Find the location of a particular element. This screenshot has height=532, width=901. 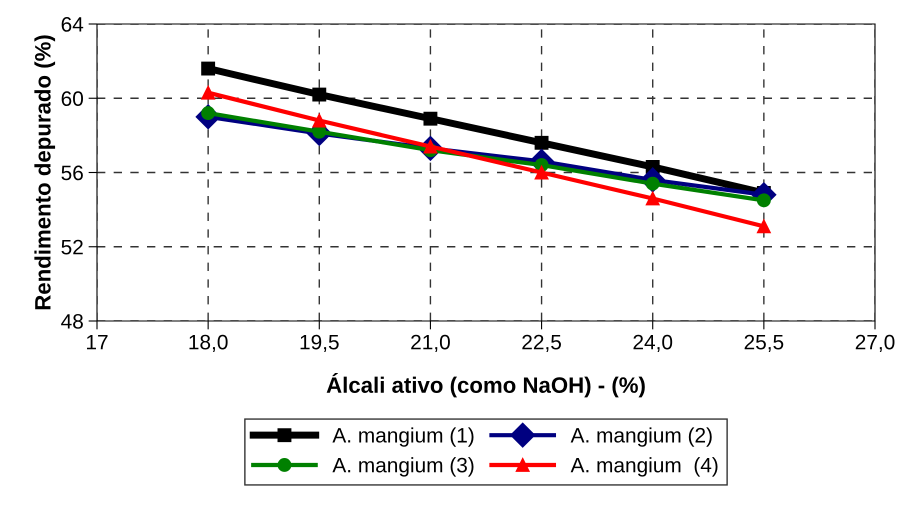

x-tick-label: 17 is located at coordinates (97, 342).